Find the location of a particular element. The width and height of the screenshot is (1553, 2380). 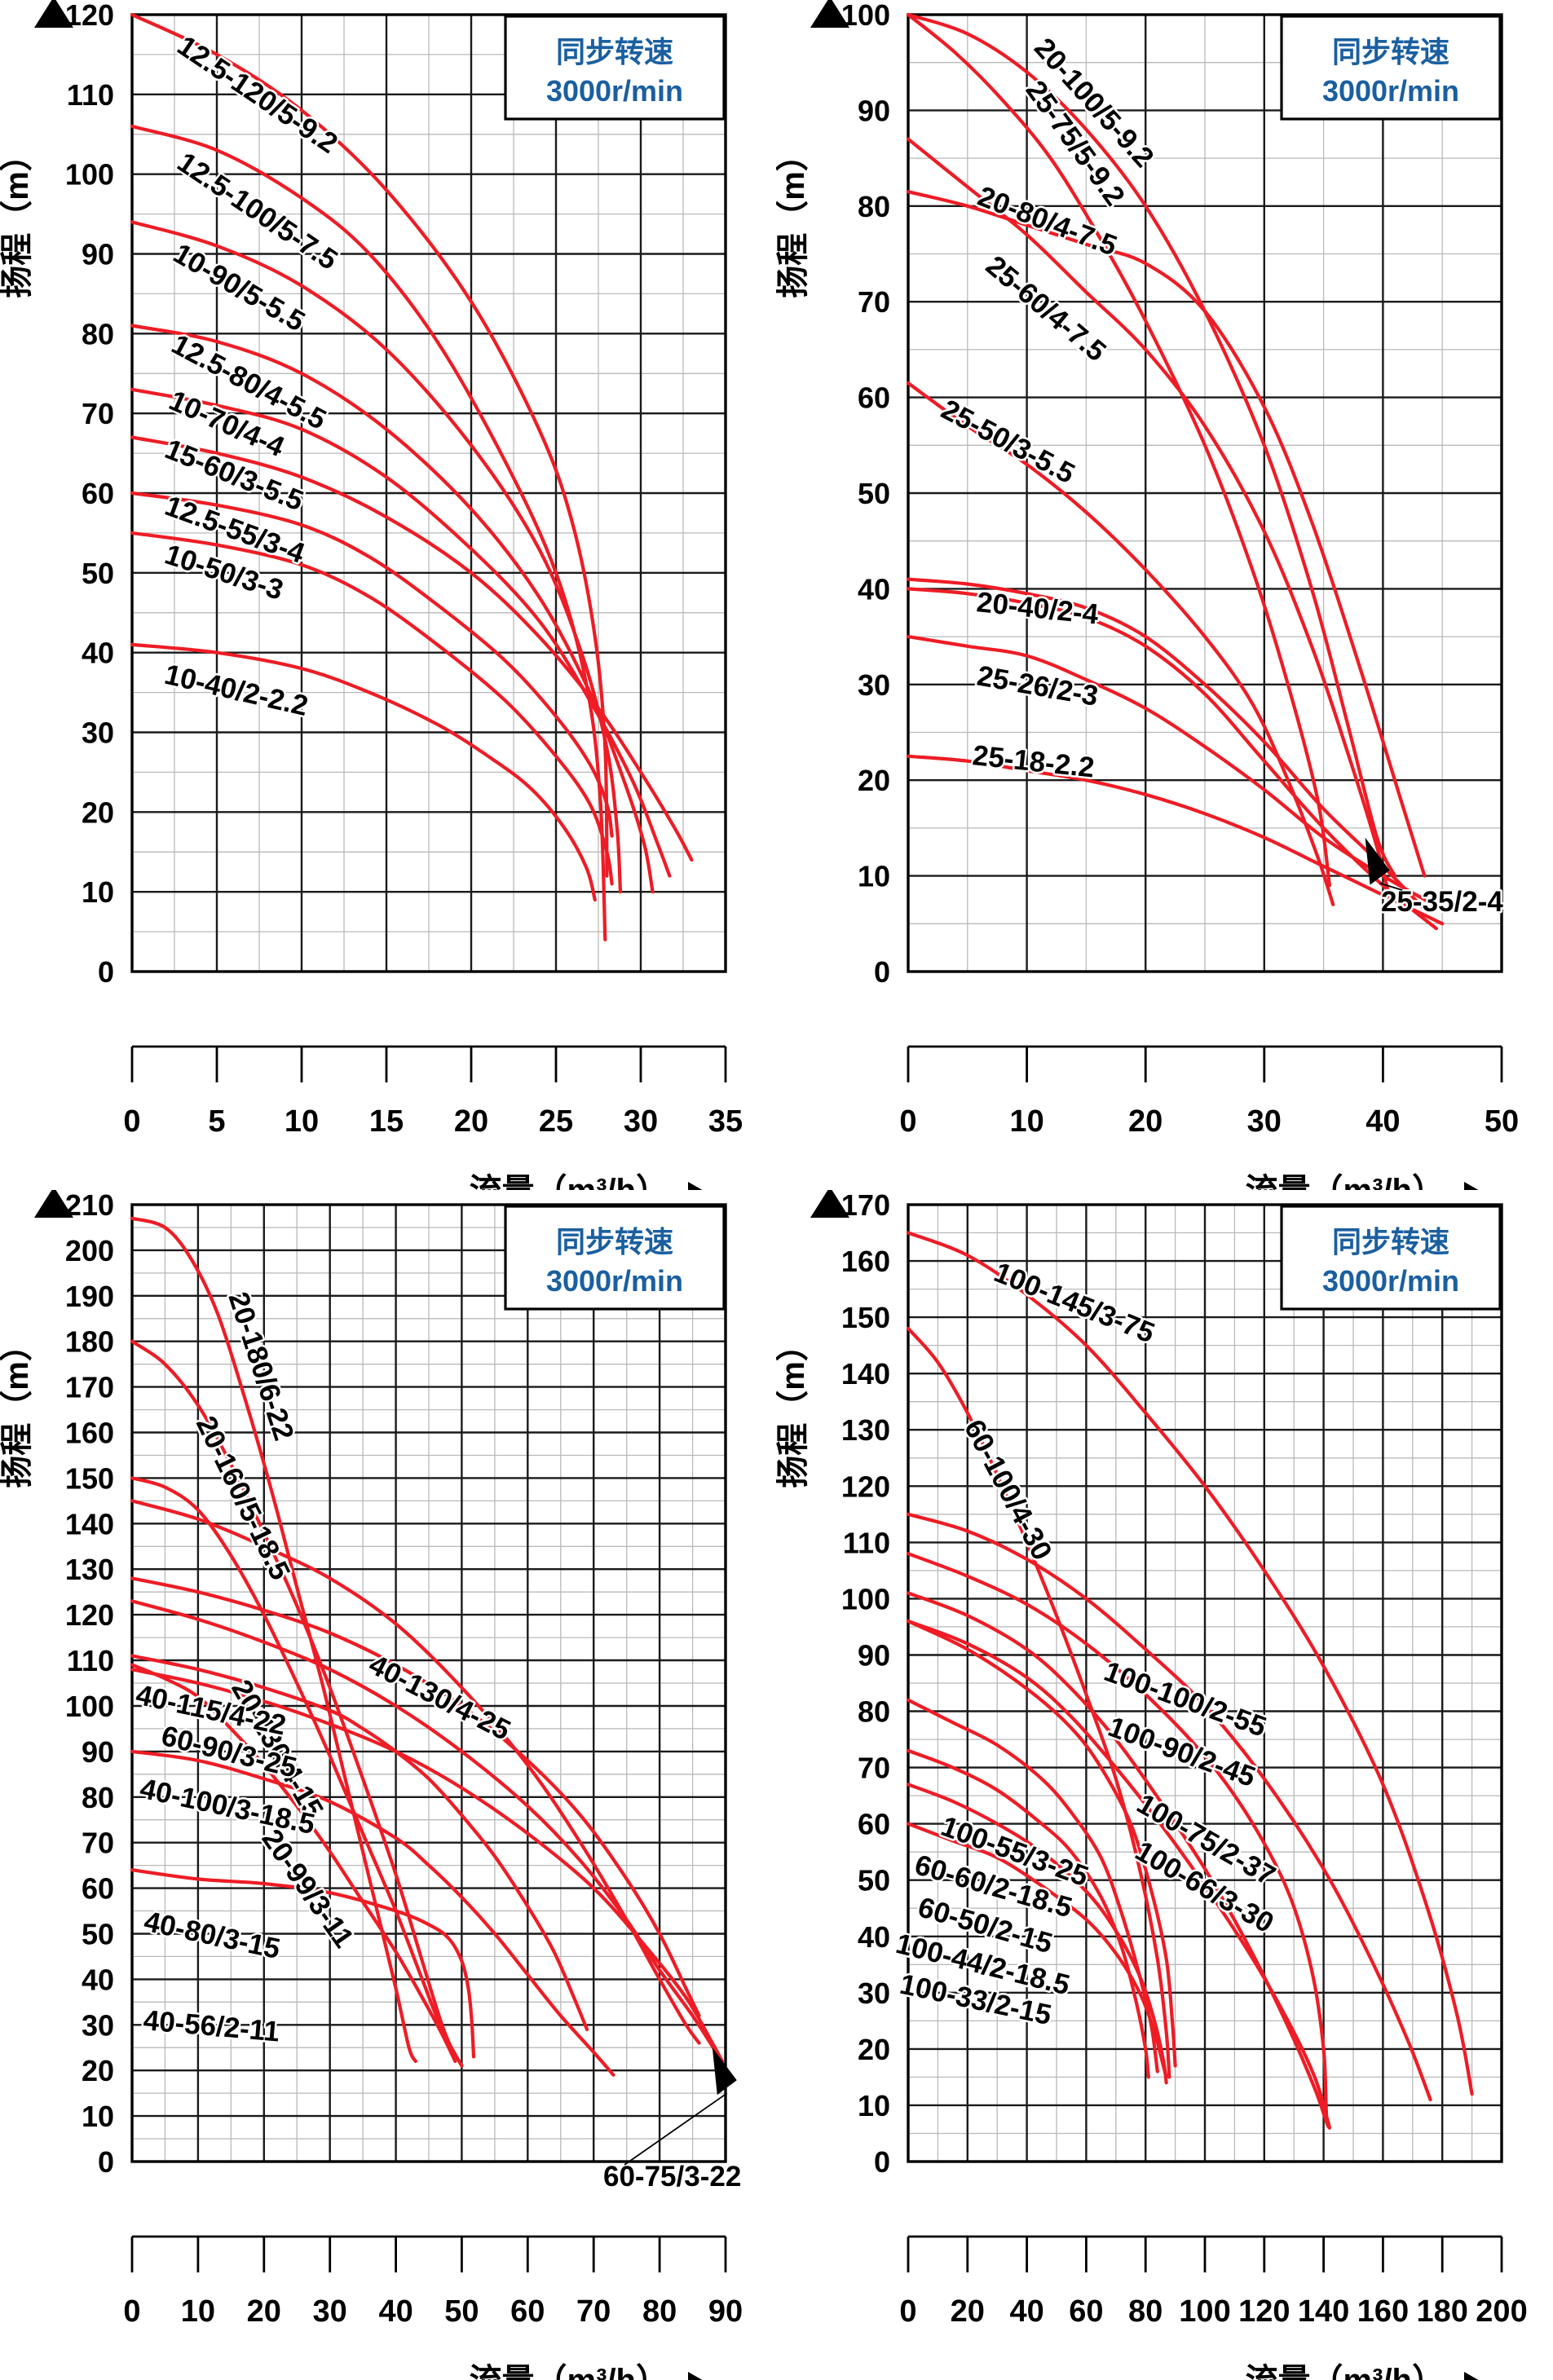

performance-curve: 100-75/2-37 is located at coordinates (1118, 1861).